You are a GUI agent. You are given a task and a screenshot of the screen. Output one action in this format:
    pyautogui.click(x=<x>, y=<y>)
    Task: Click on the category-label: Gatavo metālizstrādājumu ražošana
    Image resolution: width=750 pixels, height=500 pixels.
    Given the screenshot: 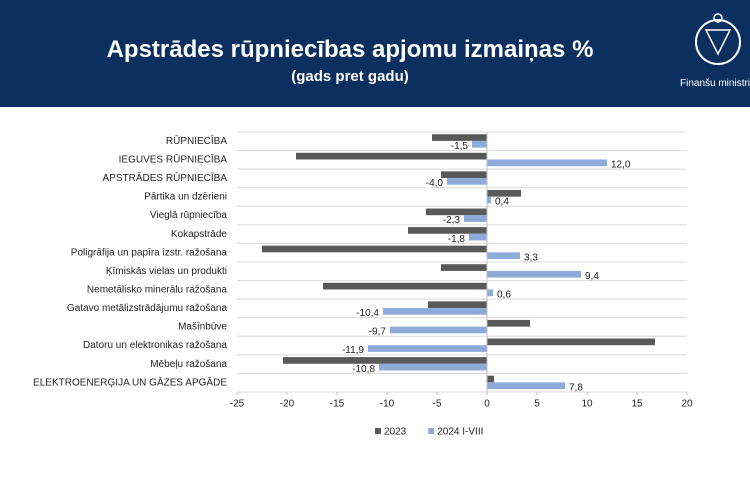 What is the action you would take?
    pyautogui.click(x=147, y=308)
    